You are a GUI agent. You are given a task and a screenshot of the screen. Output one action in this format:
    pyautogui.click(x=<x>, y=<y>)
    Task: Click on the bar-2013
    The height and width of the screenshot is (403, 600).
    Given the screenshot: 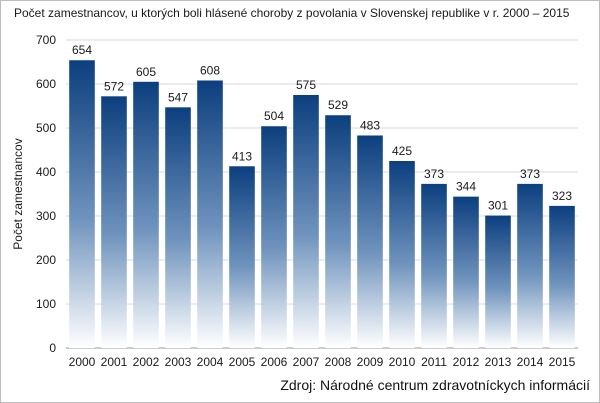 What is the action you would take?
    pyautogui.click(x=498, y=281)
    